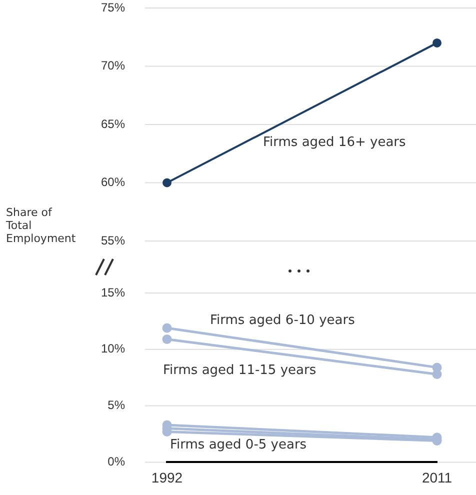 This screenshot has width=476, height=495. What do you see at coordinates (238, 445) in the screenshot?
I see `series-label: Firms aged 0-5 years` at bounding box center [238, 445].